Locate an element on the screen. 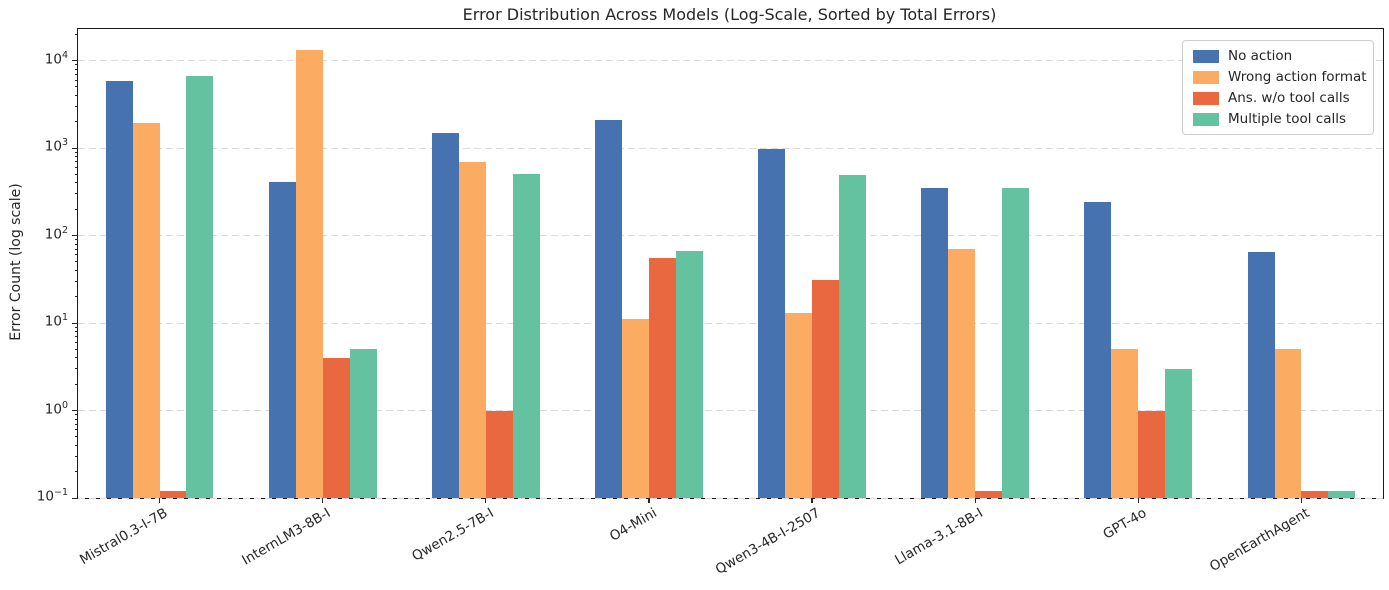  y-tick-label: 101 is located at coordinates (56, 321).